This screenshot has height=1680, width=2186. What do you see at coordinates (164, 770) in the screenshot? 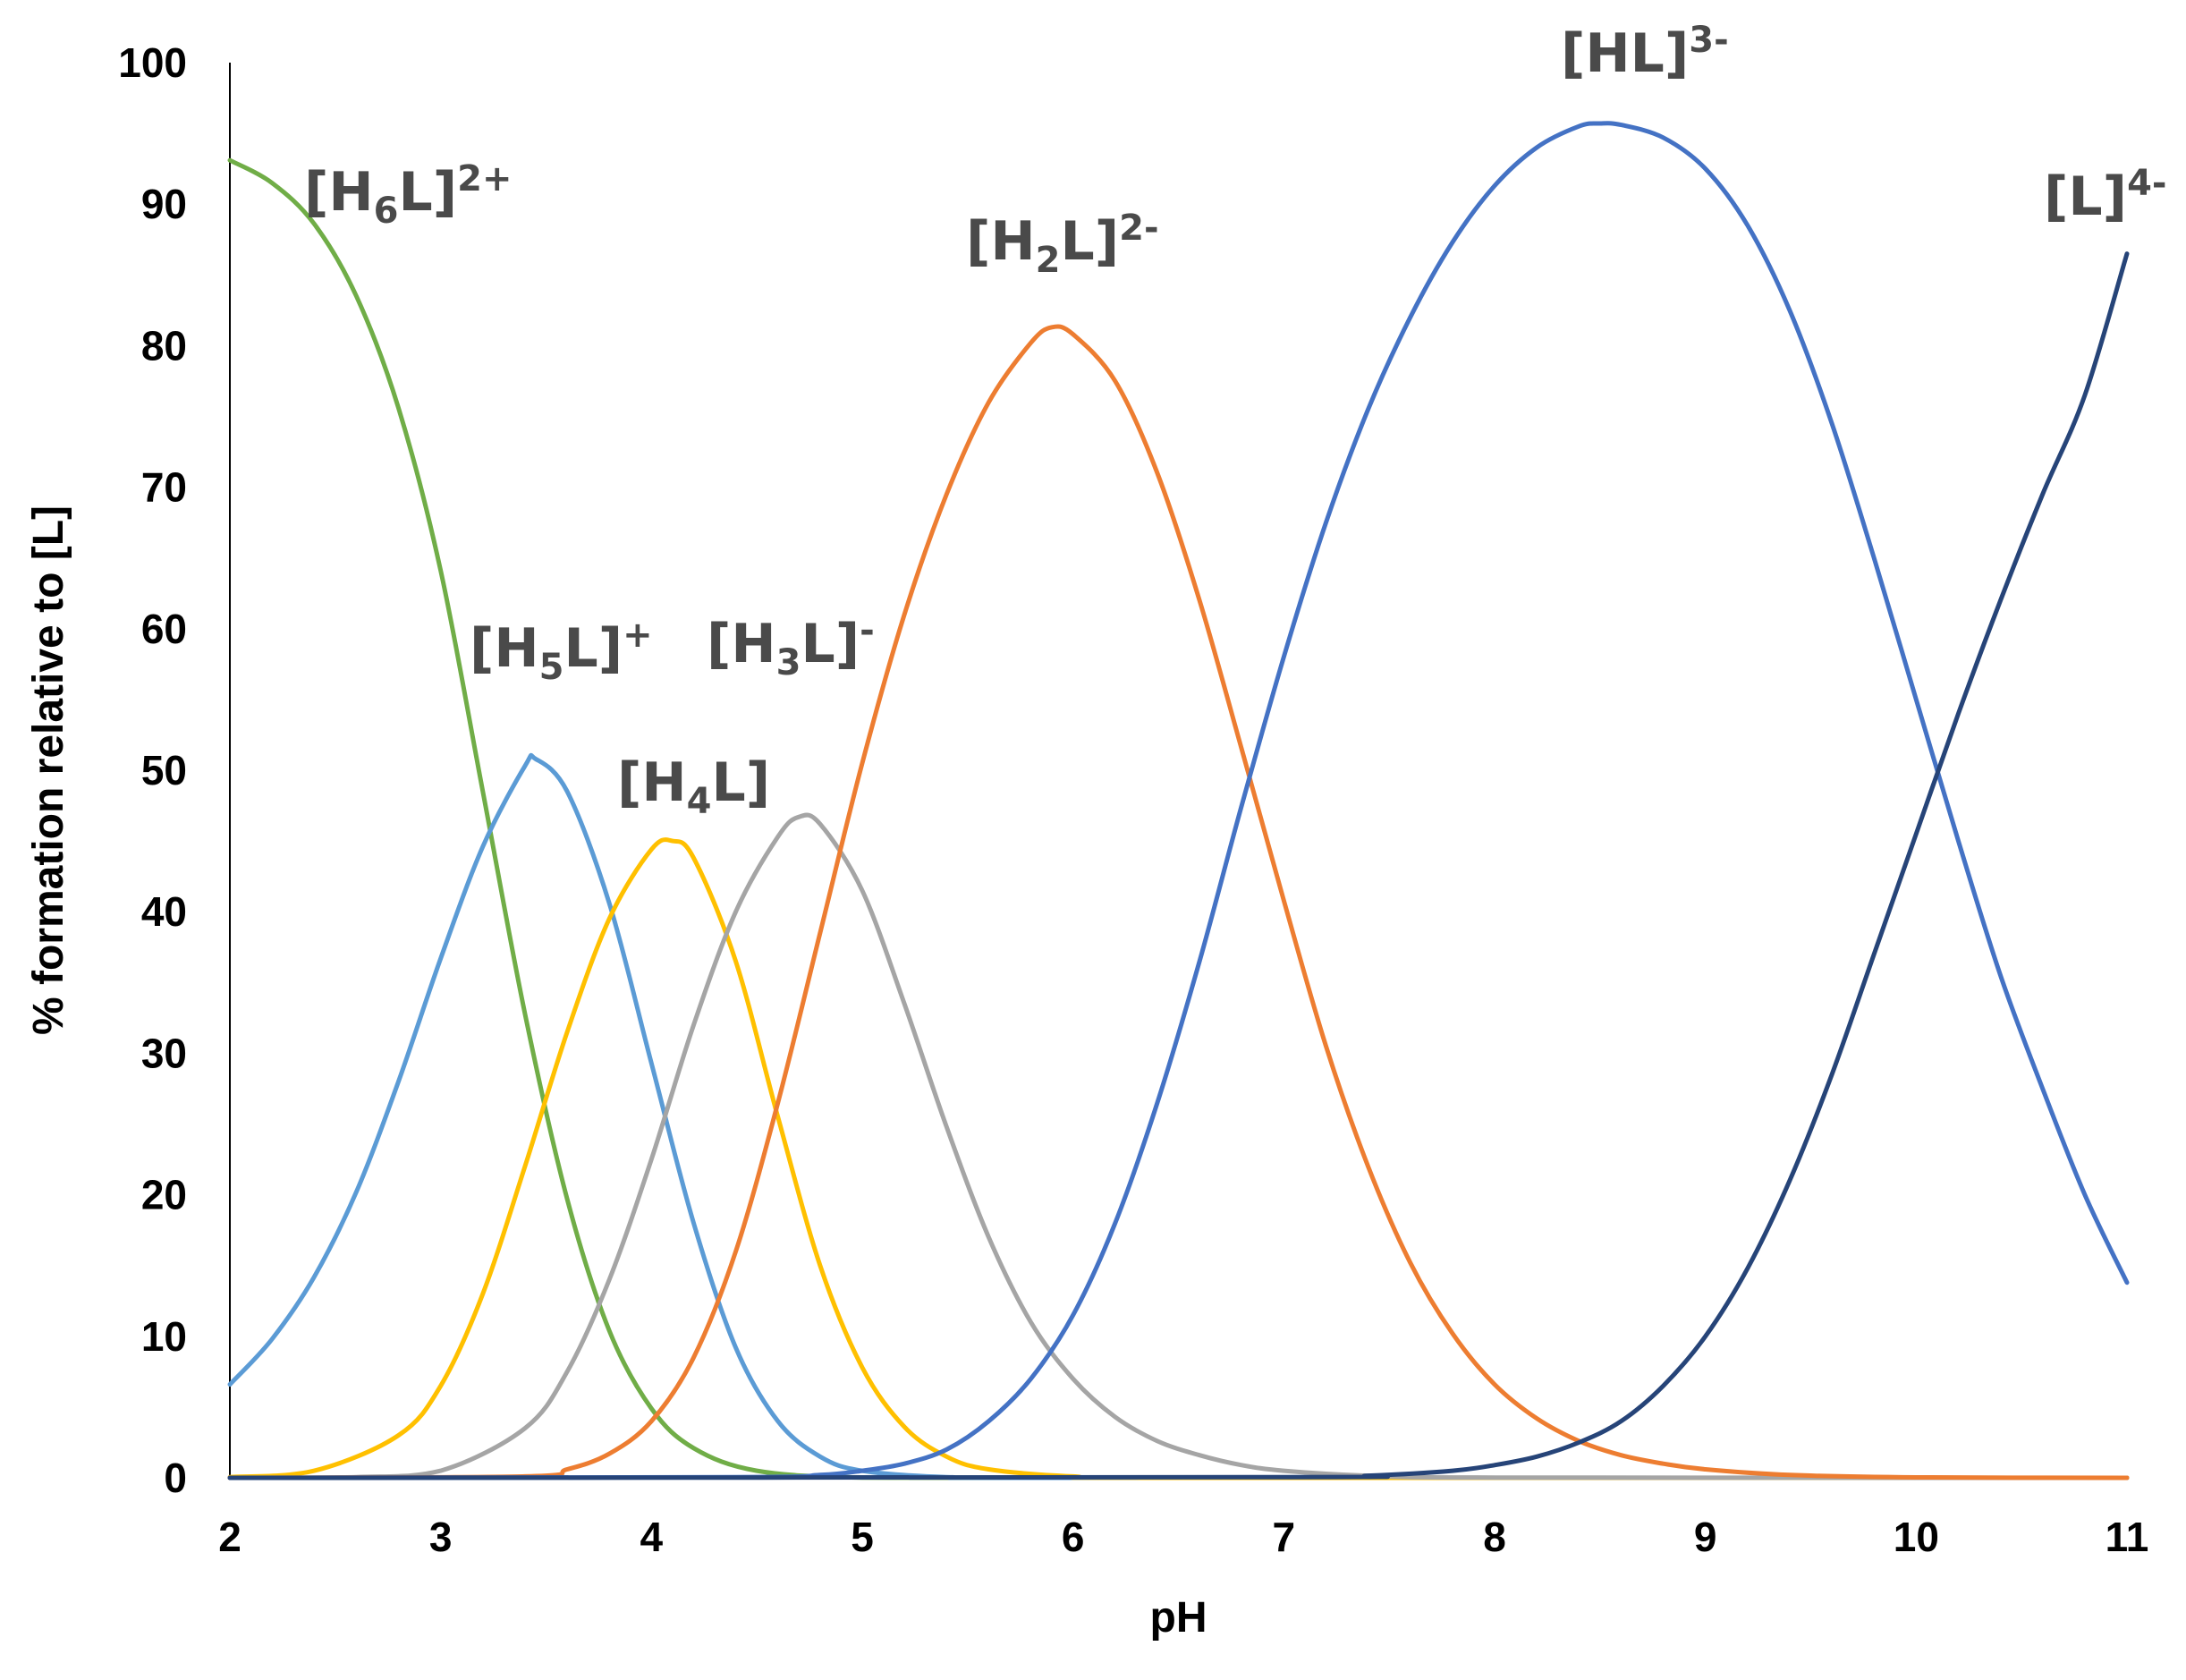
I see `y-tick-label: 50` at bounding box center [164, 770].